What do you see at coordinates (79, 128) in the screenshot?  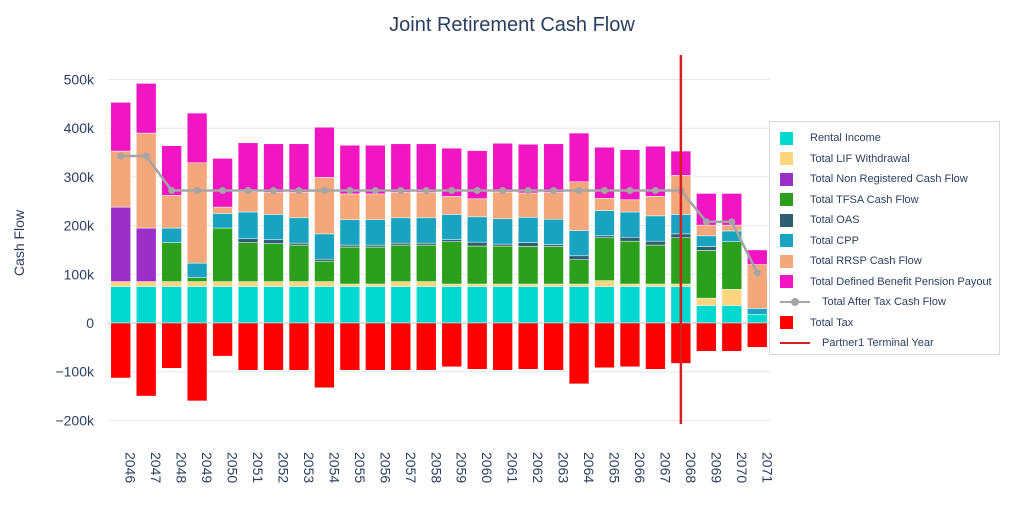 I see `y-tick-label: 400k` at bounding box center [79, 128].